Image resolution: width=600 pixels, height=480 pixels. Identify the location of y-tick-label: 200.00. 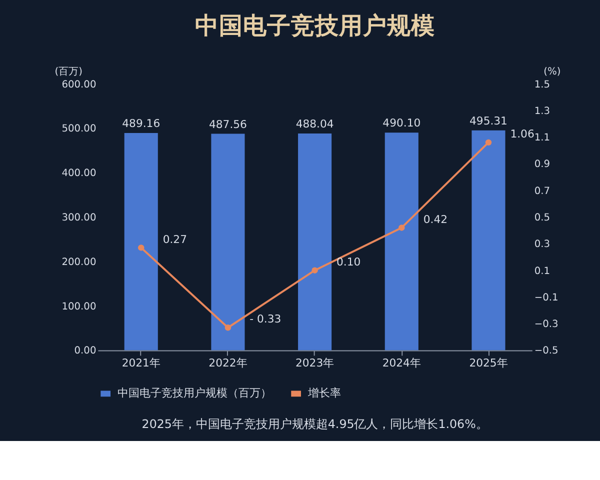
(79, 262).